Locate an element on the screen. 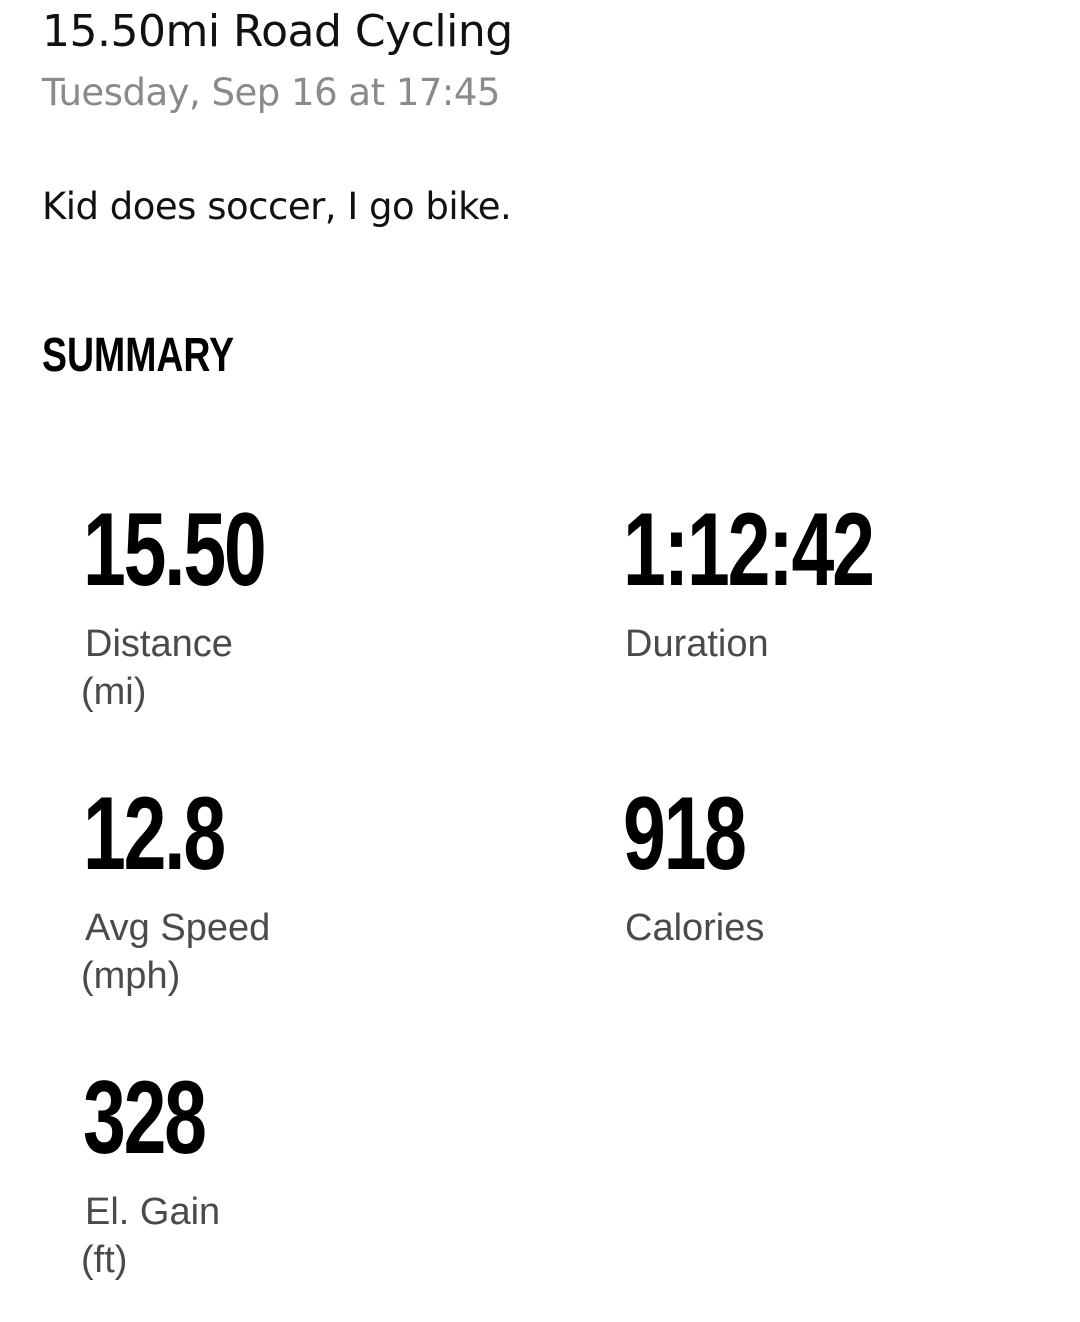 This screenshot has width=1080, height=1322. activity-date: Tuesday, Sep 16 at 17:45 is located at coordinates (271, 92).